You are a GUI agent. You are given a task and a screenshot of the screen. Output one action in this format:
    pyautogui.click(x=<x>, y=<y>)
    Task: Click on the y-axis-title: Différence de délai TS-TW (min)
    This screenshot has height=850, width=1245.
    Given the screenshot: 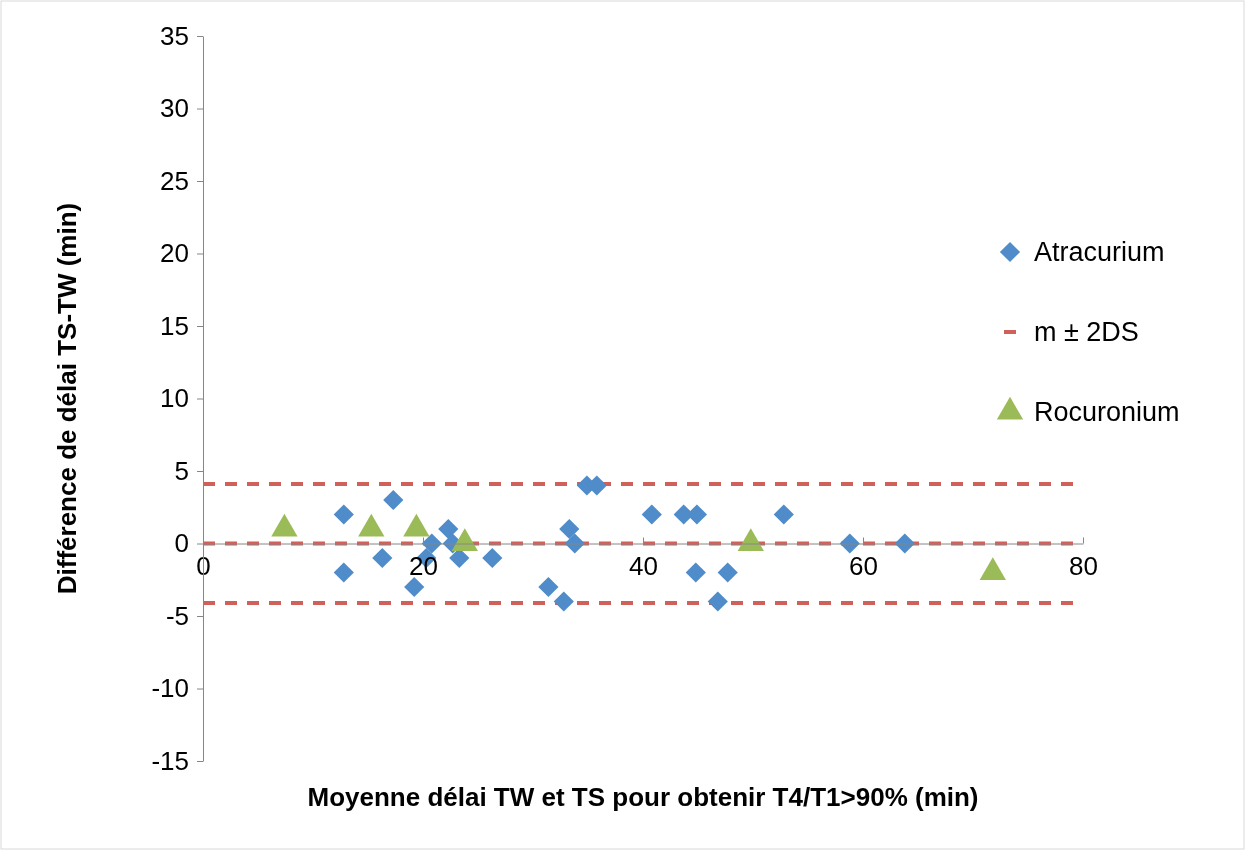 What is the action you would take?
    pyautogui.click(x=67, y=398)
    